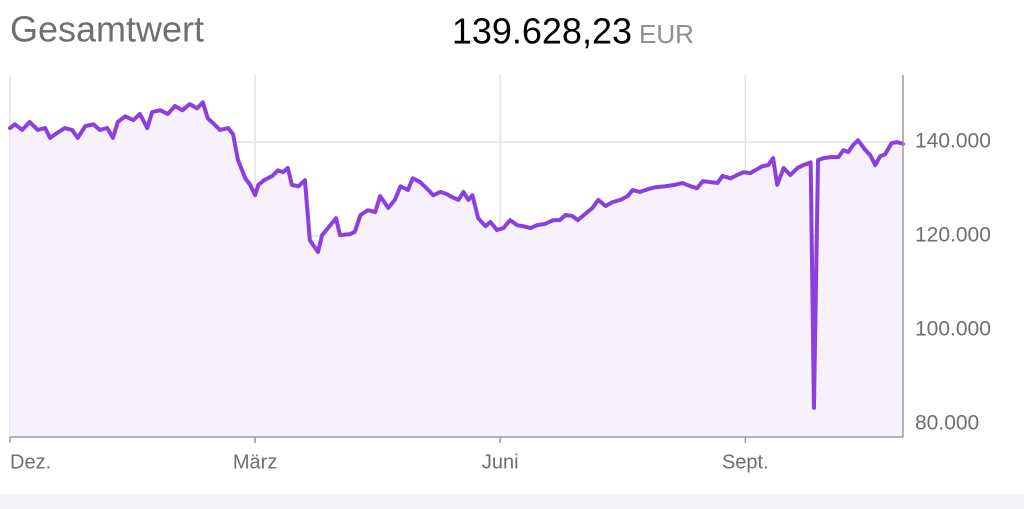 This screenshot has width=1024, height=509. Describe the element at coordinates (30, 462) in the screenshot. I see `x-tick-label: Dez.` at that location.